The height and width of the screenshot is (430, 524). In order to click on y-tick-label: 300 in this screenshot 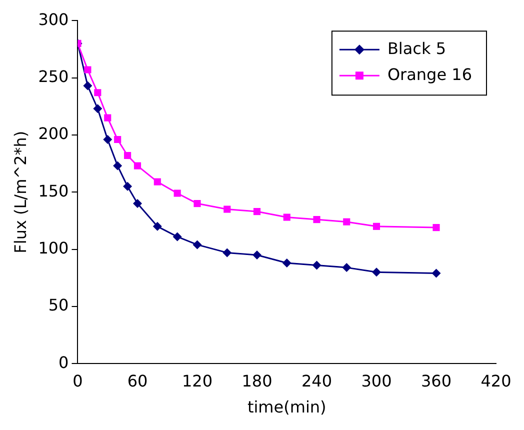, I will do `click(53, 19)`.